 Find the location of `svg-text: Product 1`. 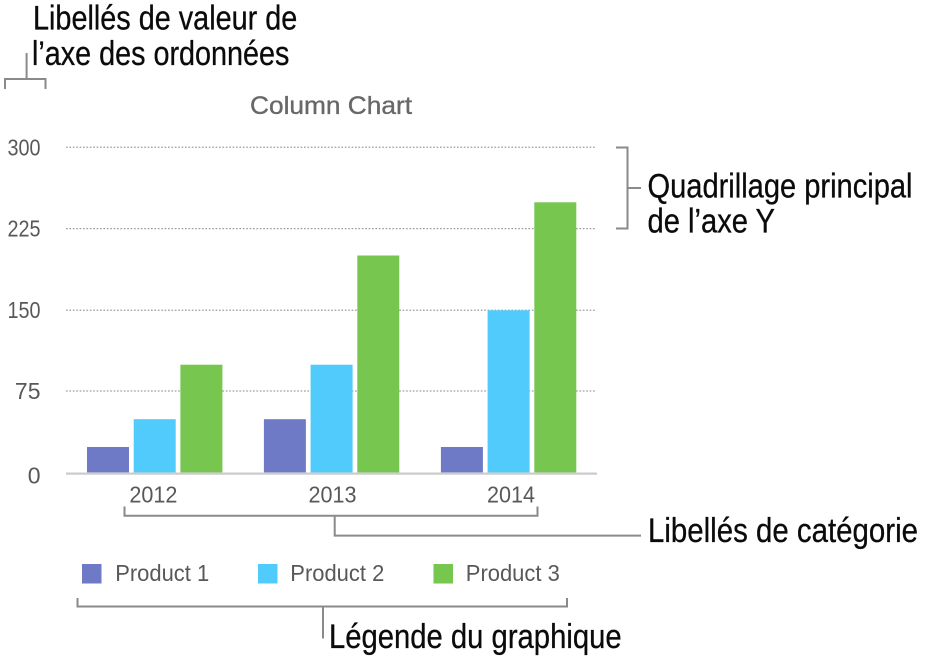

svg-text: Product 1 is located at coordinates (162, 573).